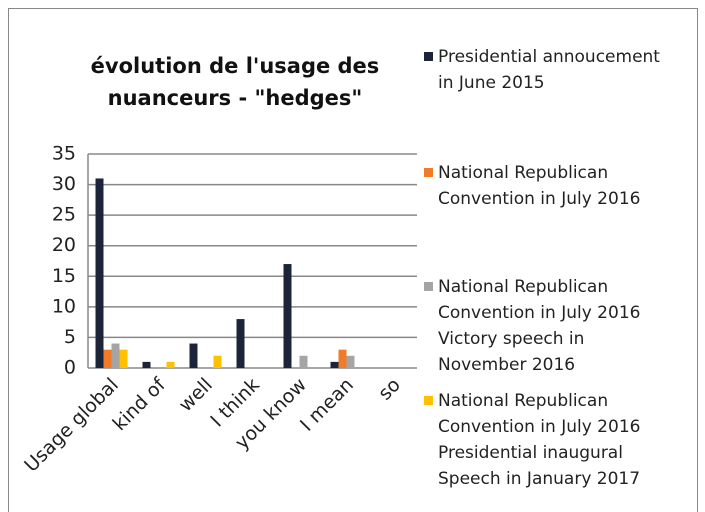 Image resolution: width=705 pixels, height=512 pixels. Describe the element at coordinates (389, 389) in the screenshot. I see `x-tick-label: so` at that location.